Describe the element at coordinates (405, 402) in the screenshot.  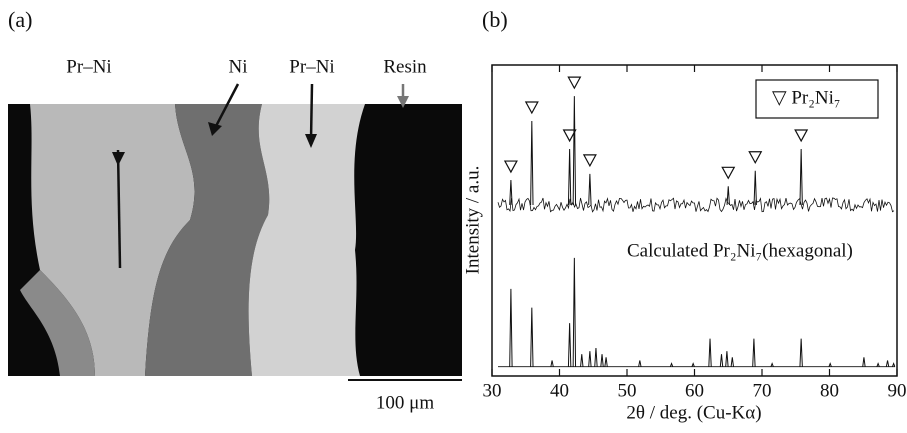
I see `scale-bar-label: 100 μm` at that location.